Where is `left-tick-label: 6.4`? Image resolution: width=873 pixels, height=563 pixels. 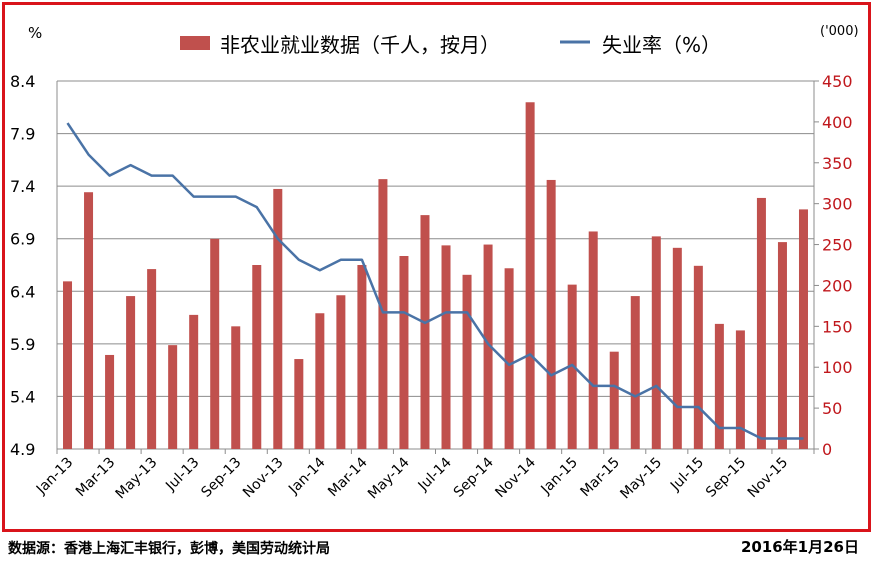 left-tick-label: 6.4 is located at coordinates (22, 291).